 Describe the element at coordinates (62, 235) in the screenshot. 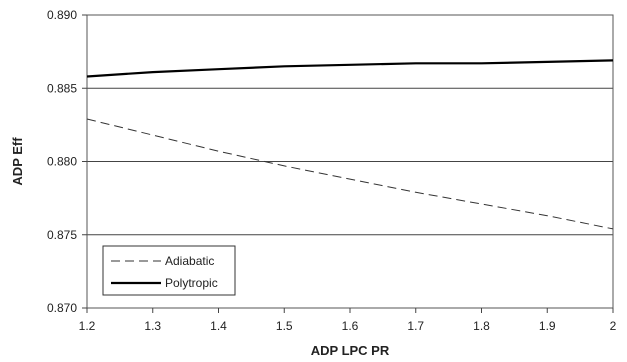

I see `y-tick-label: 0.875` at that location.